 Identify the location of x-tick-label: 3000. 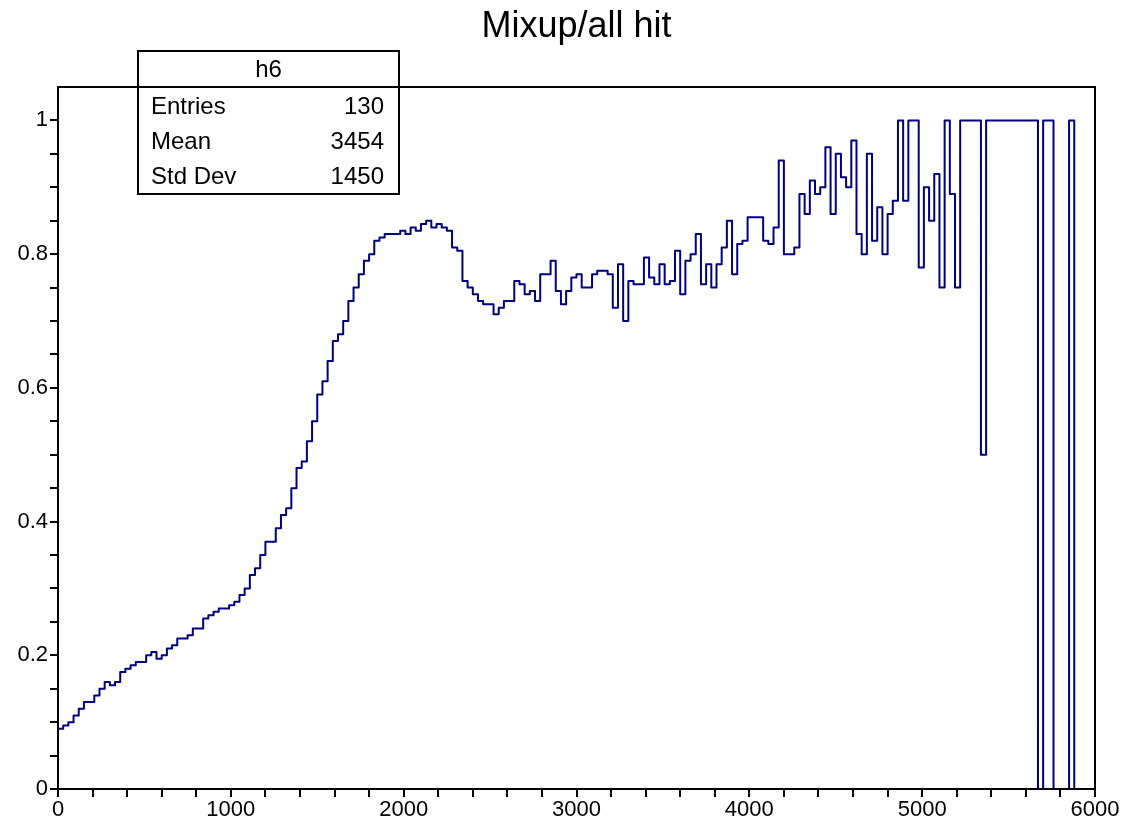
(576, 809).